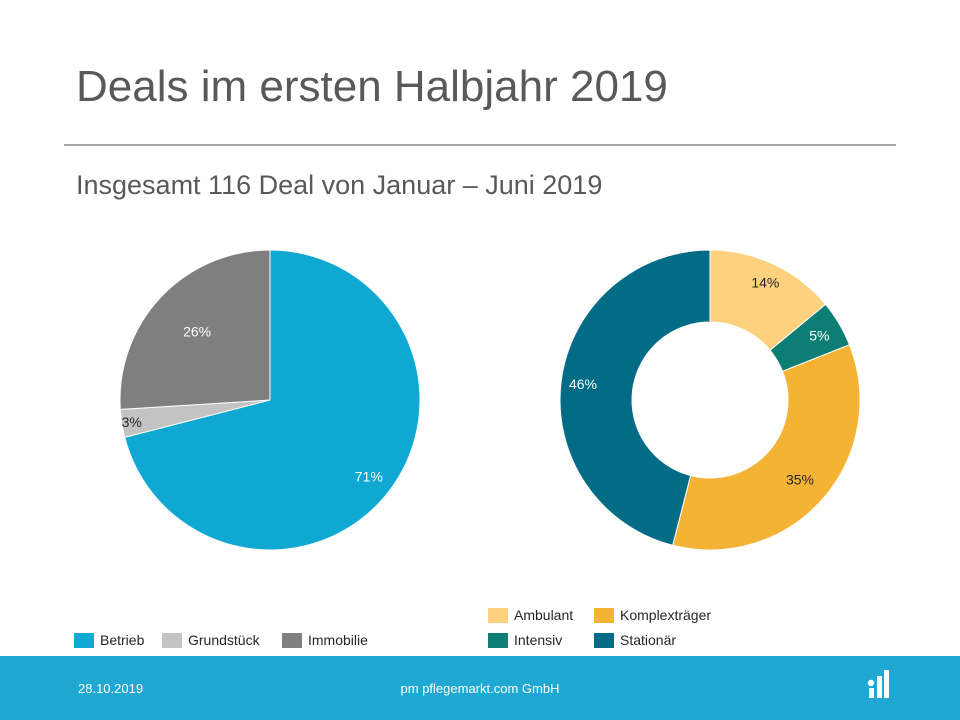  What do you see at coordinates (338, 640) in the screenshot?
I see `legend-label-immobilie: Immobilie` at bounding box center [338, 640].